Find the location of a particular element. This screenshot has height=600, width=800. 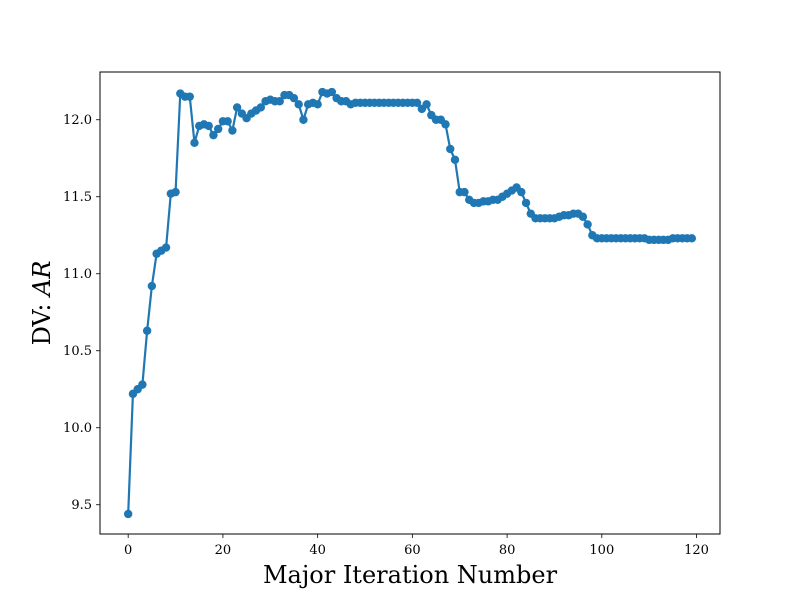

y-tick-label: 11.0 is located at coordinates (77, 274).